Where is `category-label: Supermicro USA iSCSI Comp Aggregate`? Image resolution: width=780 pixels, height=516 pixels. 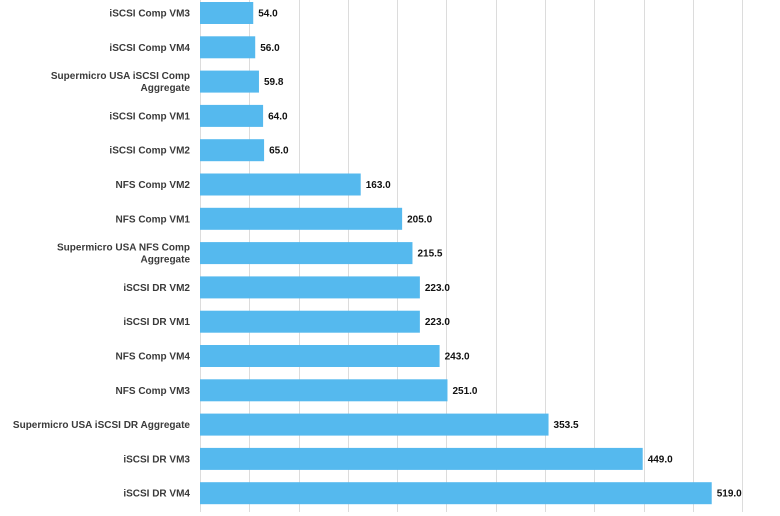
category-label: Supermicro USA iSCSI Comp Aggregate is located at coordinates (121, 82).